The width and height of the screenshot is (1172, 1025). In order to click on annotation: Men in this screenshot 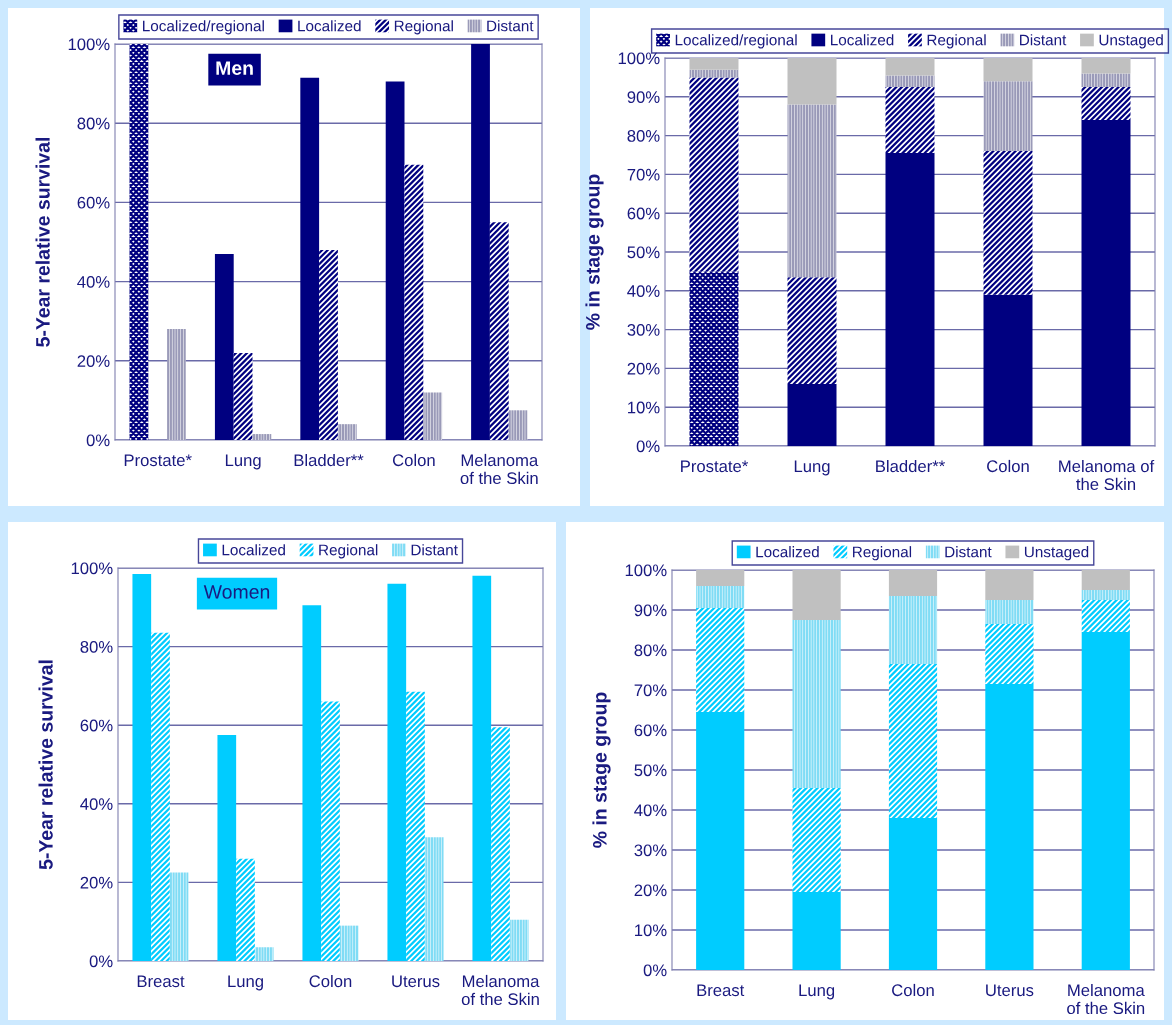, I will do `click(234, 68)`.